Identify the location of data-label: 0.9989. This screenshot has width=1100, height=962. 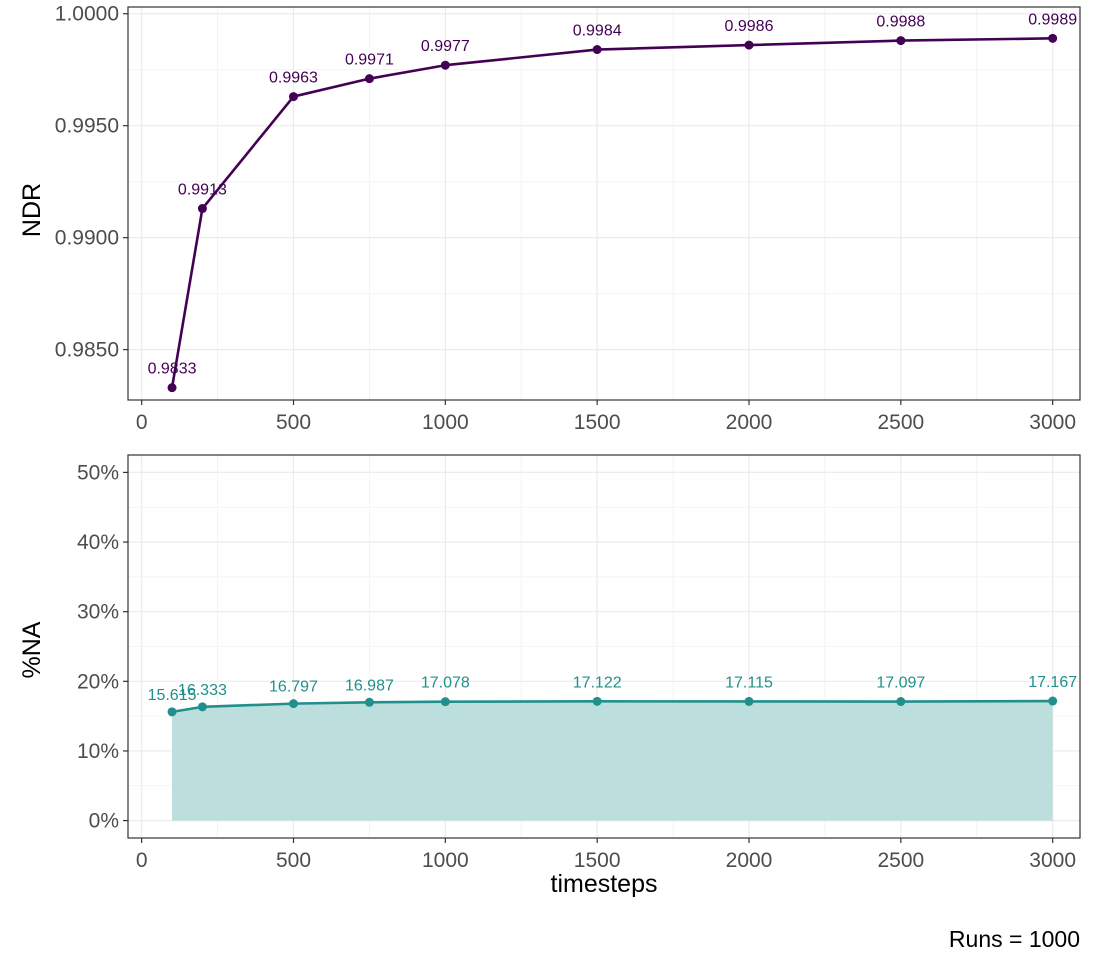
(1052, 19).